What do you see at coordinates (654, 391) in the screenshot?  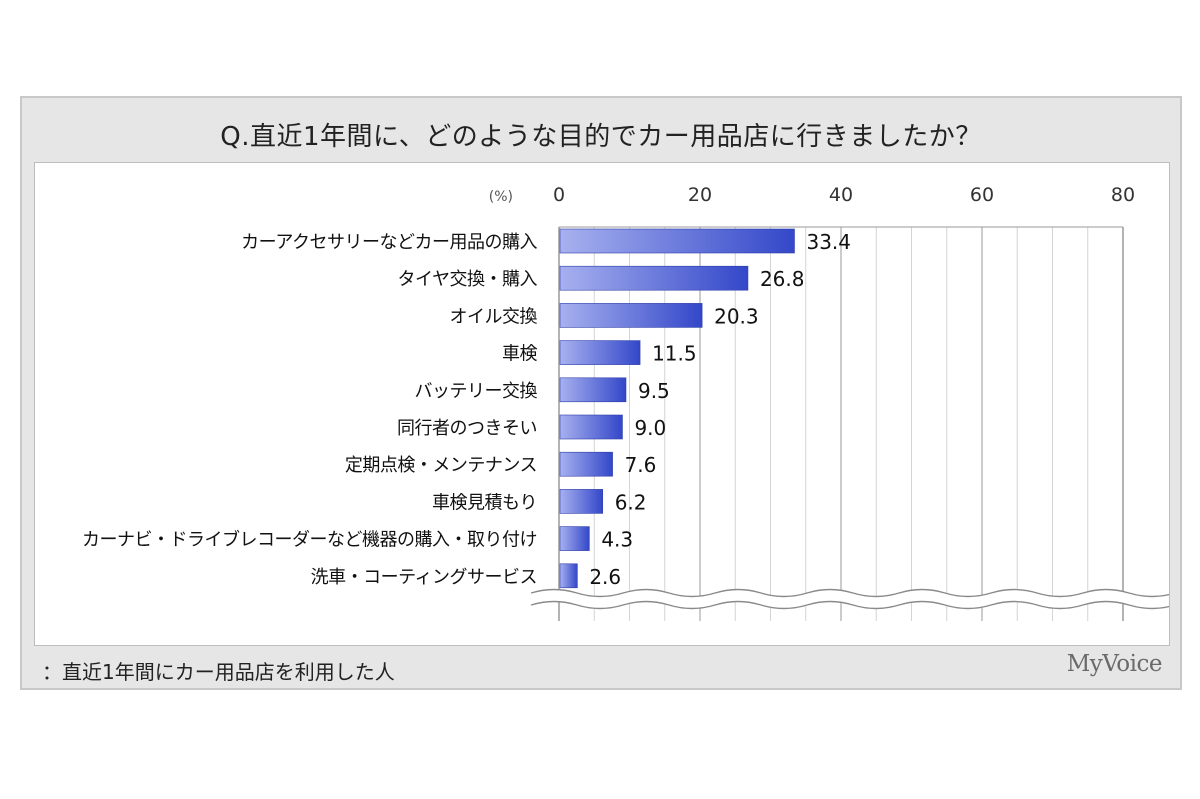 I see `value-label: 9.5` at bounding box center [654, 391].